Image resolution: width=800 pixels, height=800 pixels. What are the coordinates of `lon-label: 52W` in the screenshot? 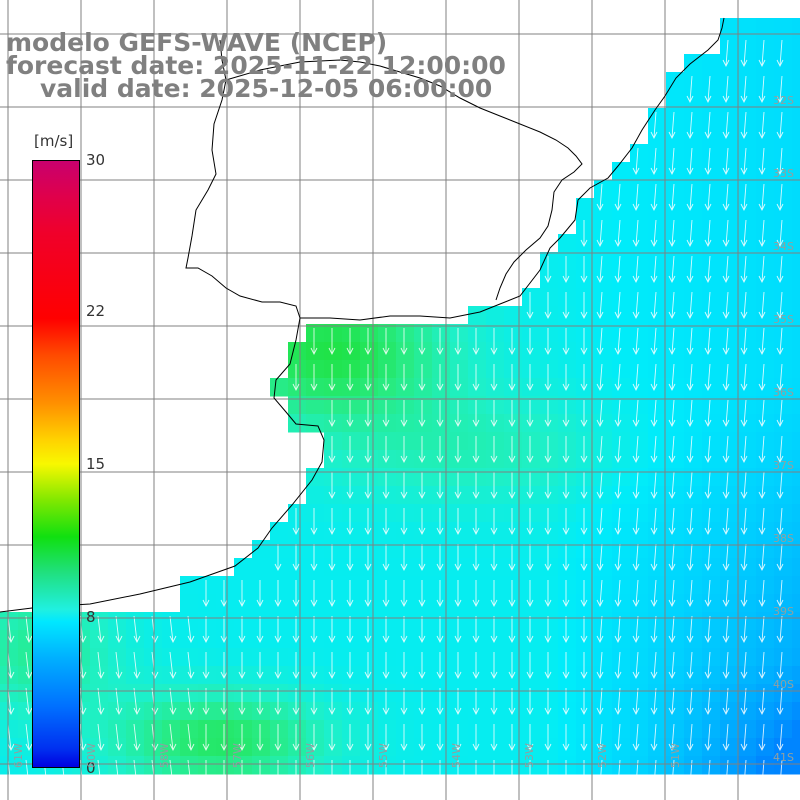 It's located at (602, 755).